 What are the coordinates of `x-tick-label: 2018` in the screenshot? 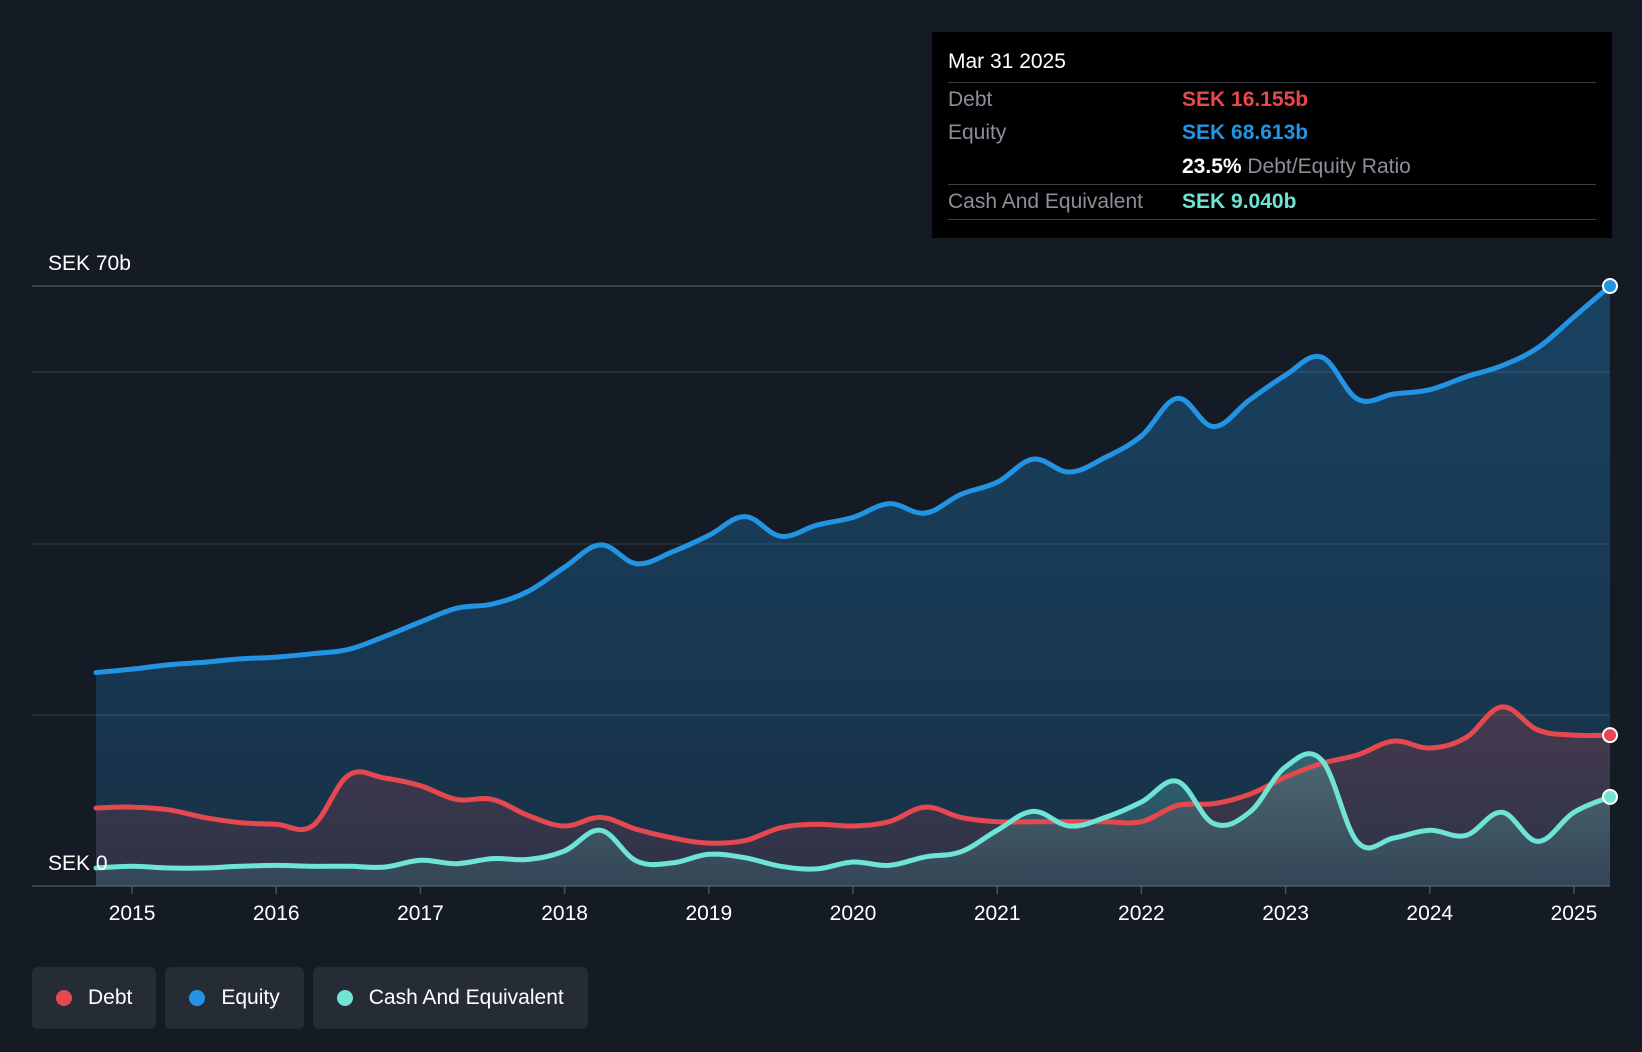 It's located at (564, 913).